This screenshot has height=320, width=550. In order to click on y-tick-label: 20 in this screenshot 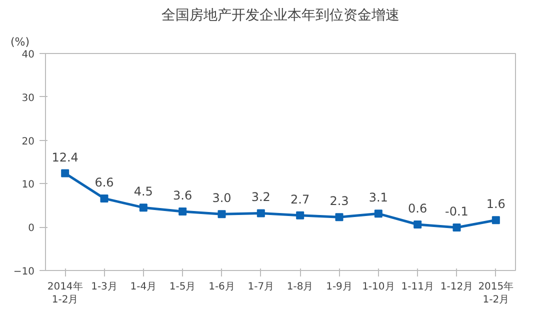, I will do `click(28, 142)`.